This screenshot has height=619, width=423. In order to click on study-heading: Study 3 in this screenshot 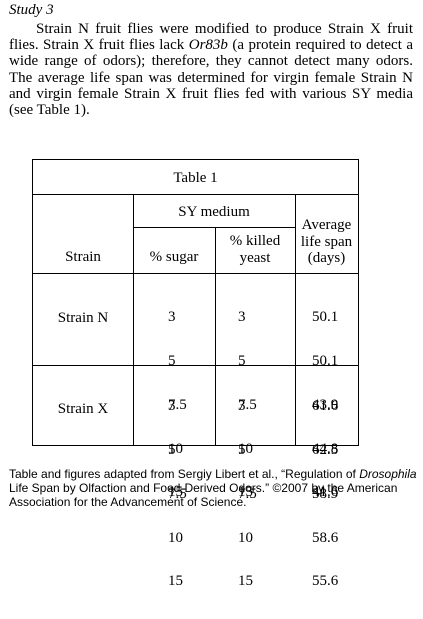, I will do `click(31, 10)`.